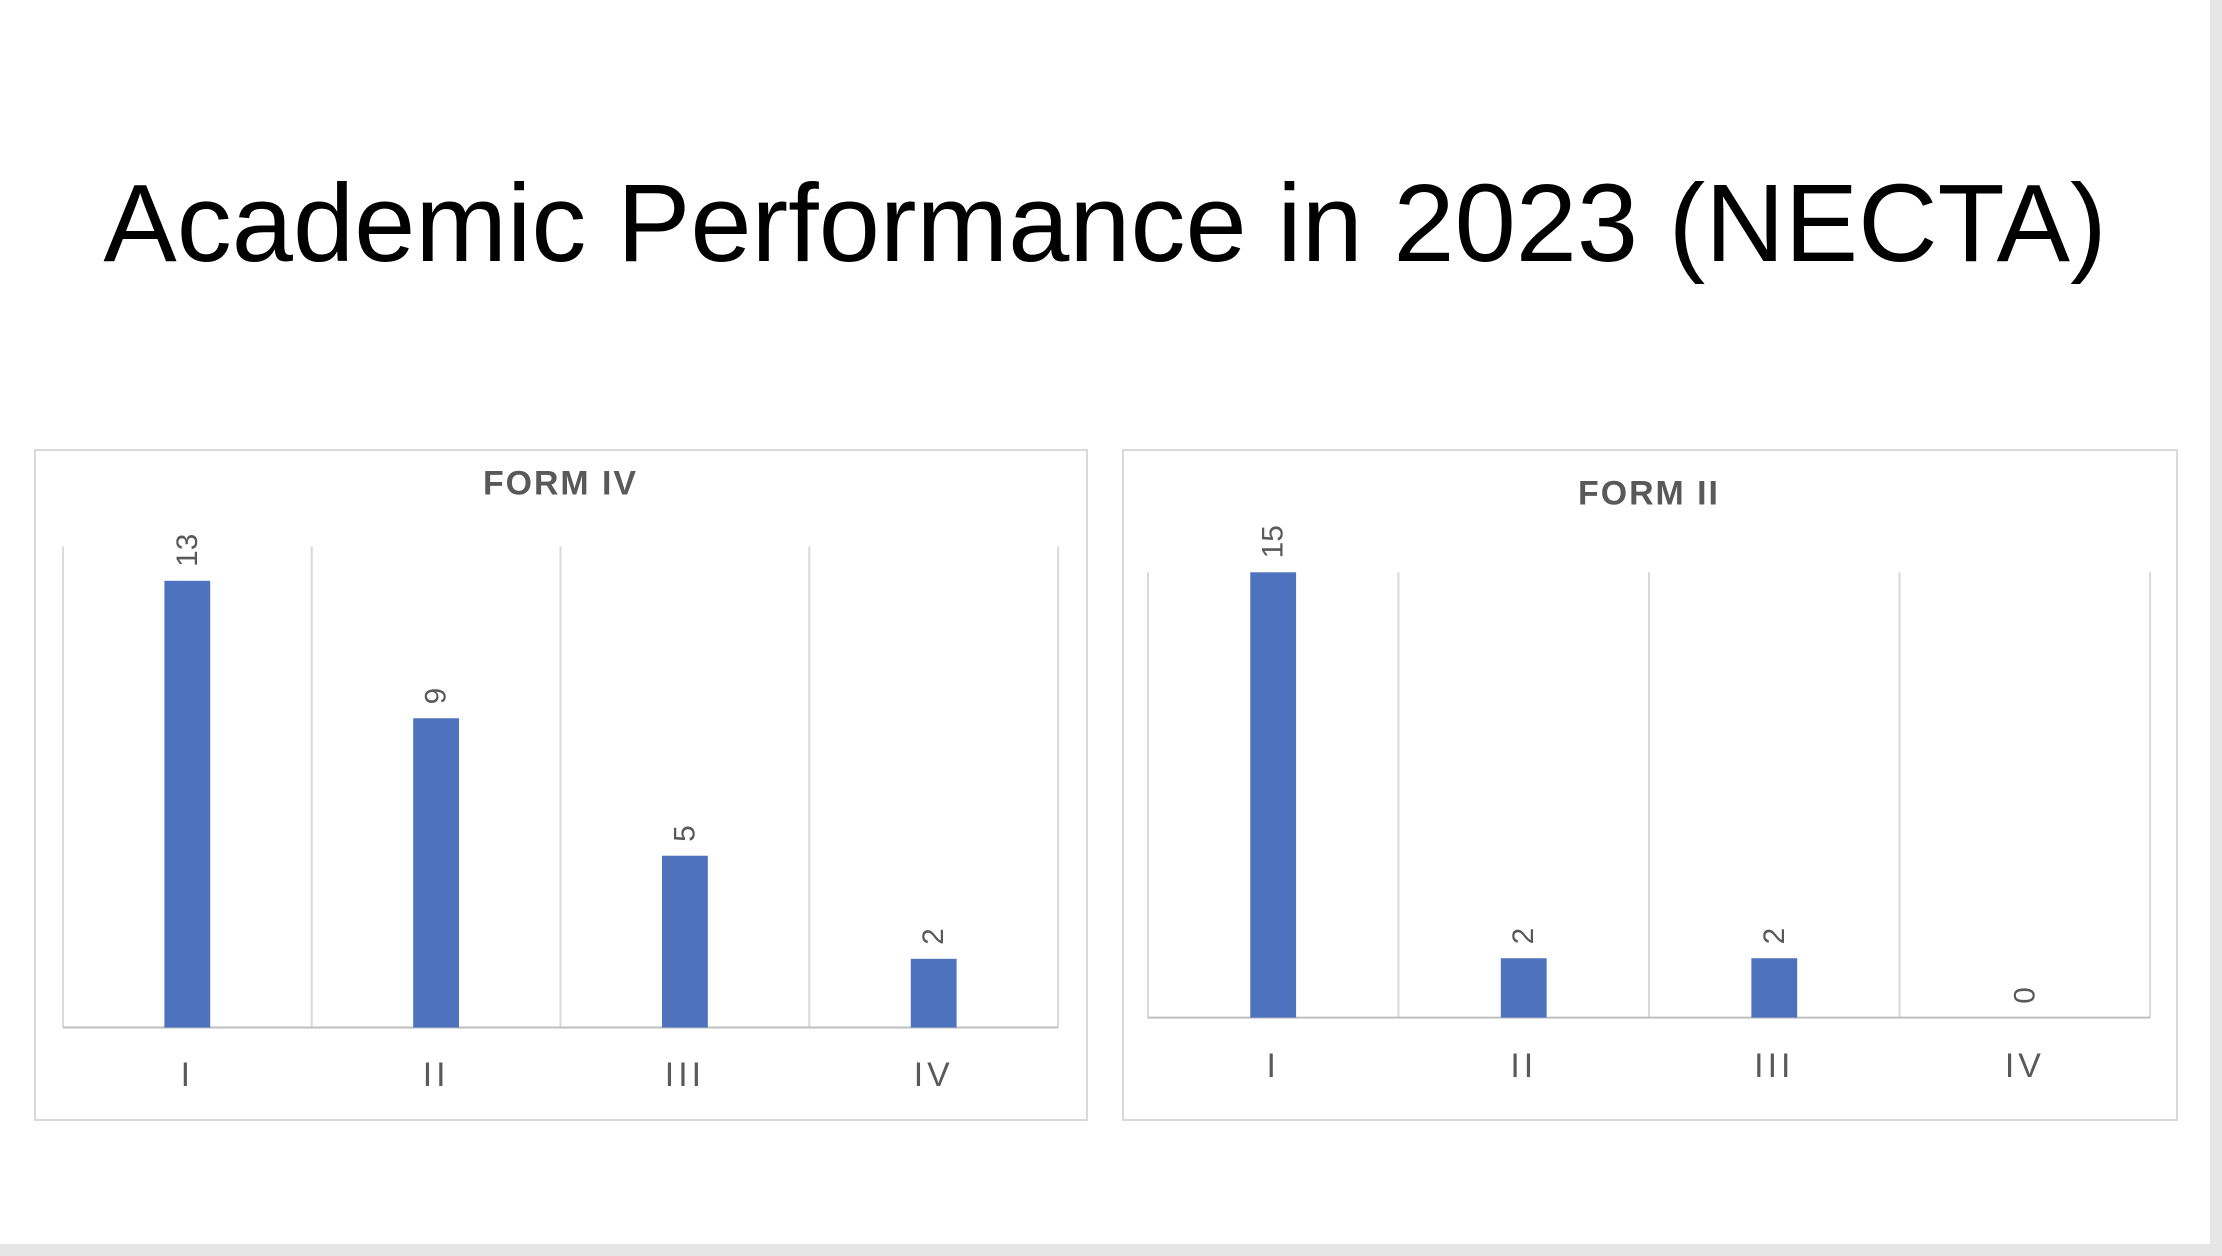 The height and width of the screenshot is (1256, 2222). What do you see at coordinates (2025, 1066) in the screenshot?
I see `form-ii-tick-label-IV: IV` at bounding box center [2025, 1066].